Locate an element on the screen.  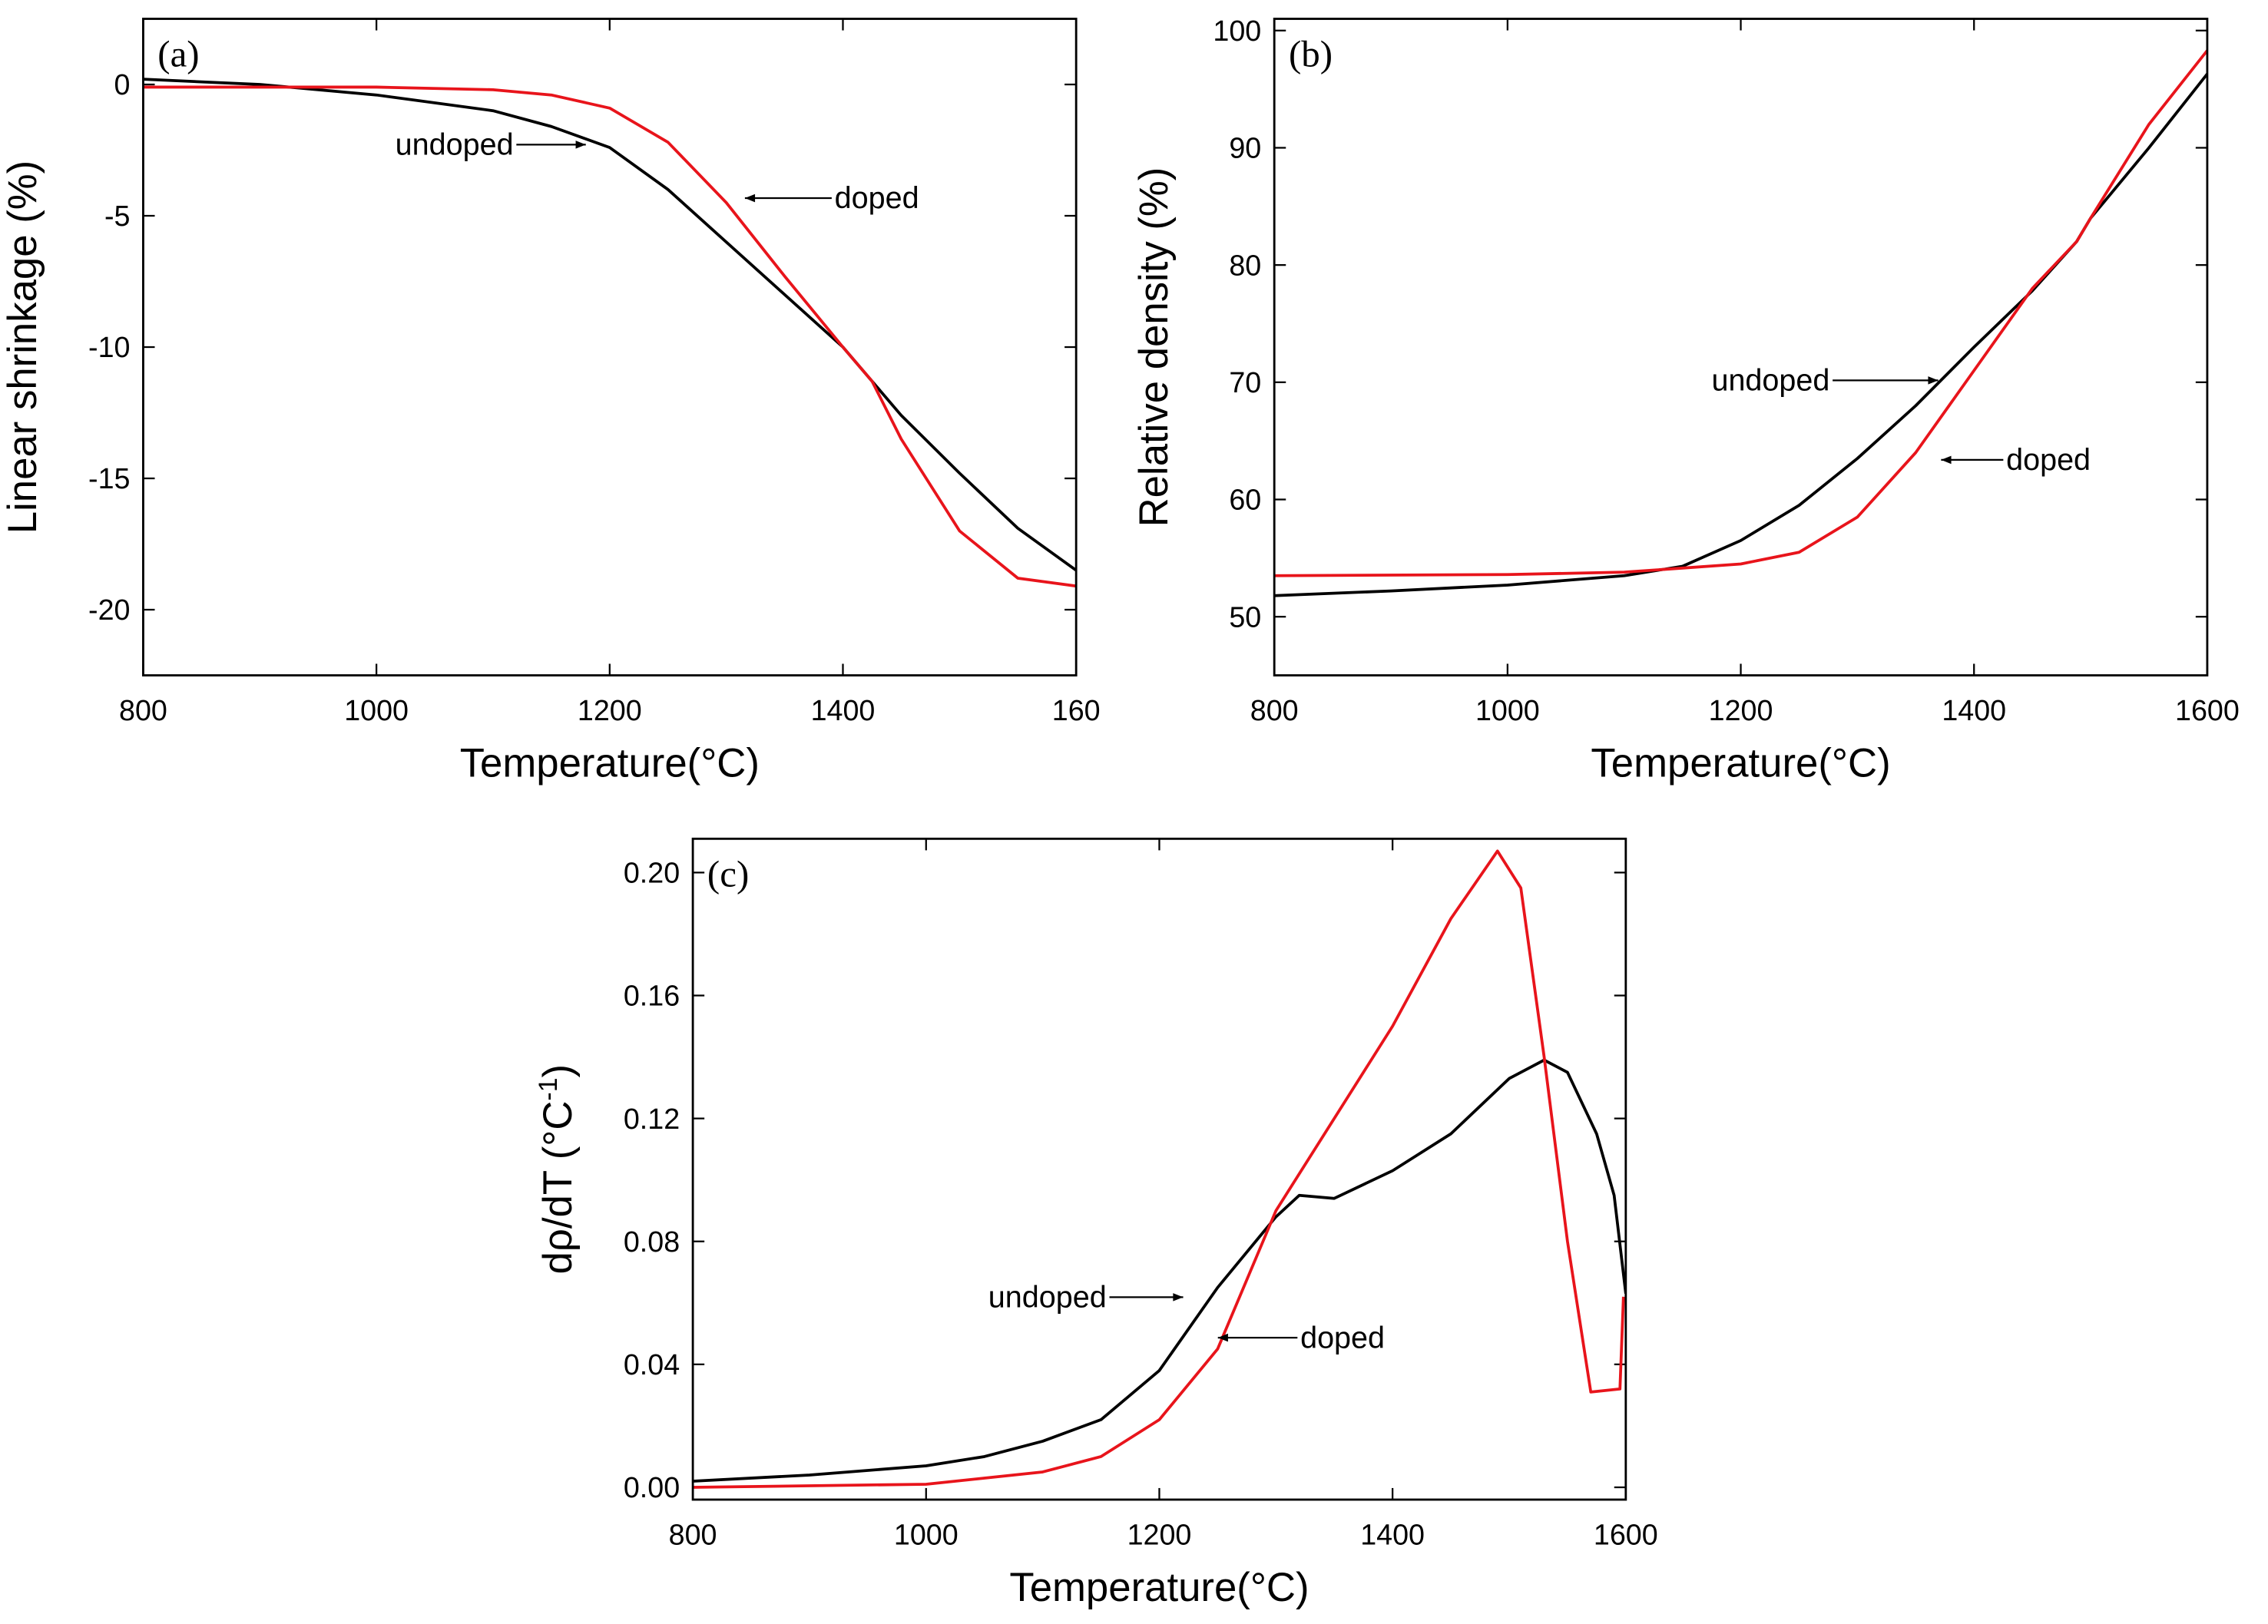
y-tick-label: 50 is located at coordinates (1245, 616).